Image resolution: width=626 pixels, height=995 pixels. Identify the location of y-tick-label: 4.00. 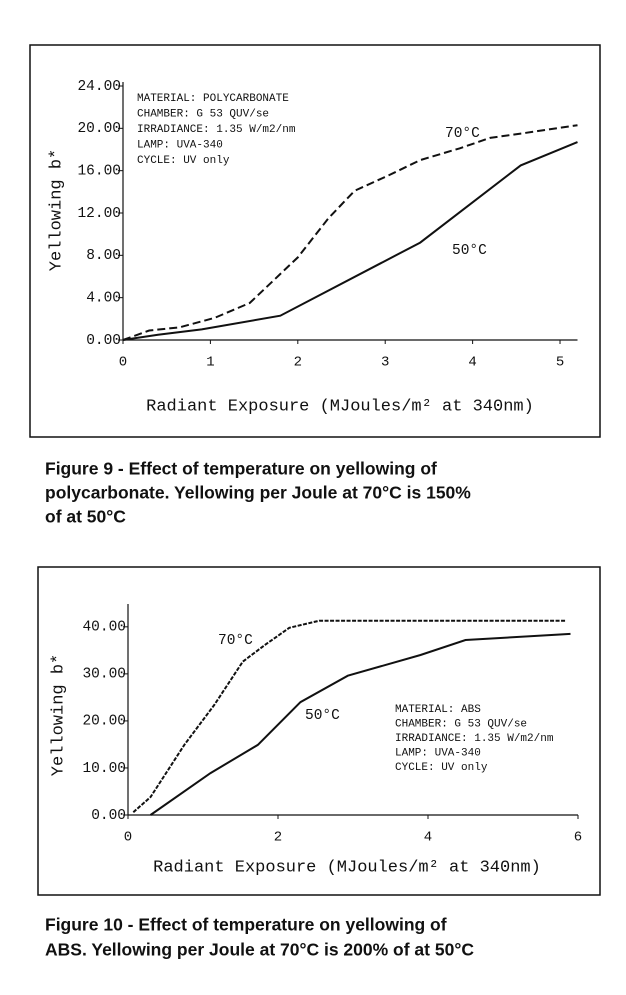
(103, 298).